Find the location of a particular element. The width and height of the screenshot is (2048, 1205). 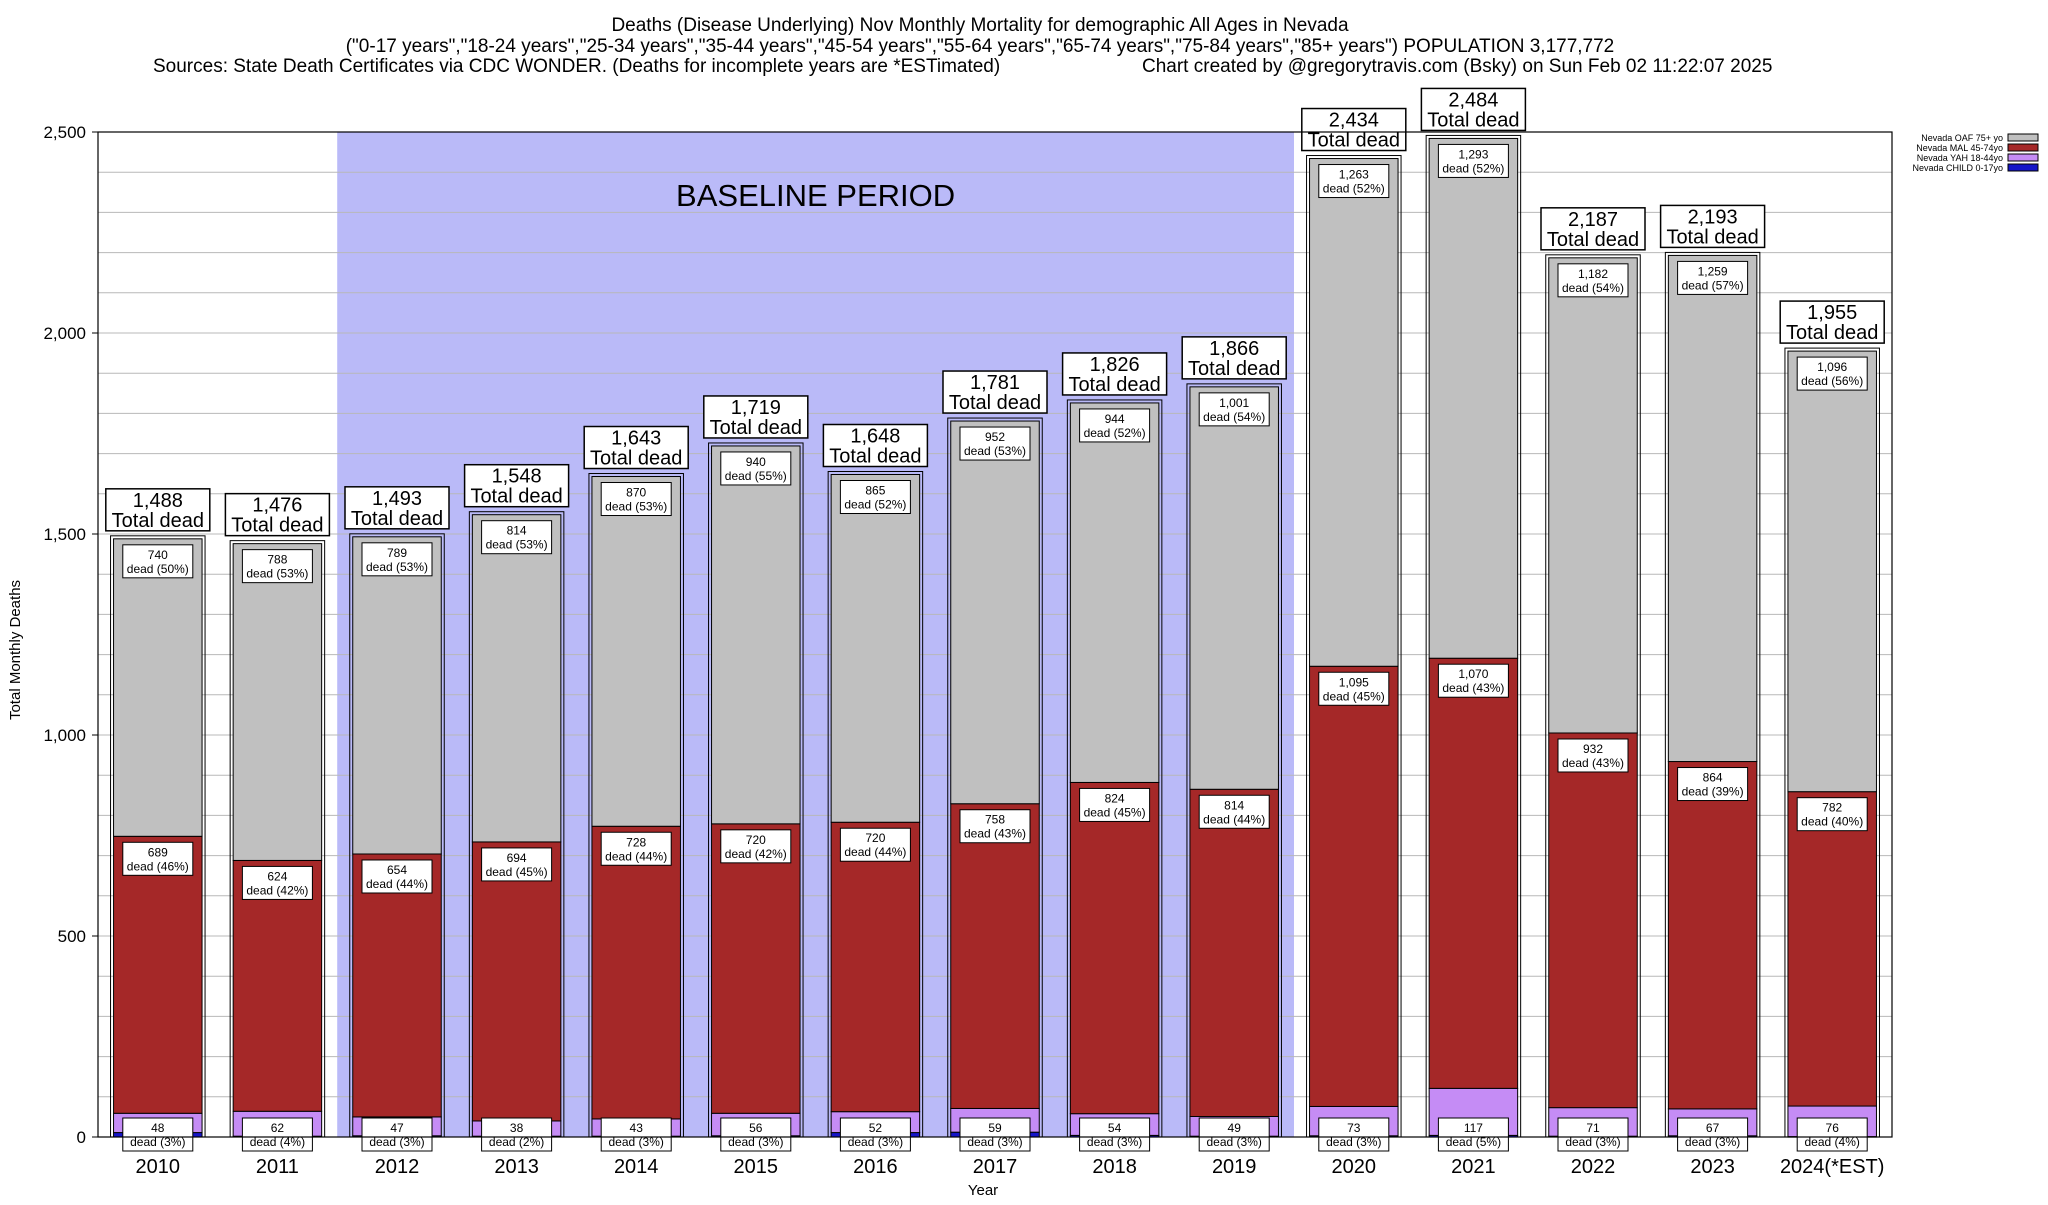

segment-pct-label: dead (55%) is located at coordinates (756, 476).